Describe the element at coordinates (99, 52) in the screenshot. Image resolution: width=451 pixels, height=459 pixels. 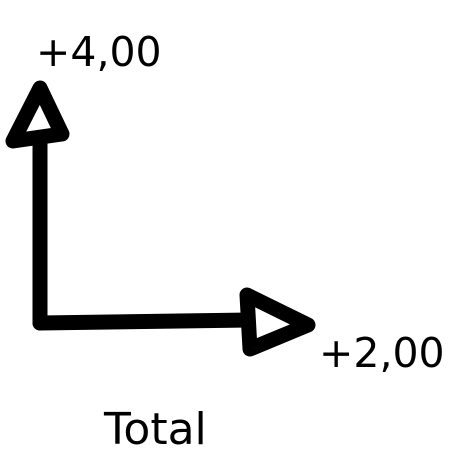
I see `vertical-value-label: +4,00` at that location.